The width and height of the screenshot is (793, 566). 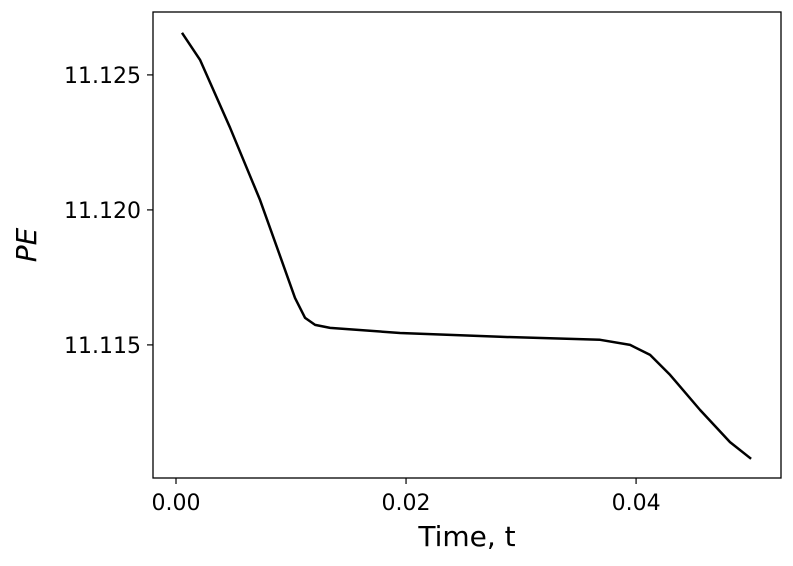 What do you see at coordinates (26, 244) in the screenshot?
I see `y-axis-label: PE` at bounding box center [26, 244].